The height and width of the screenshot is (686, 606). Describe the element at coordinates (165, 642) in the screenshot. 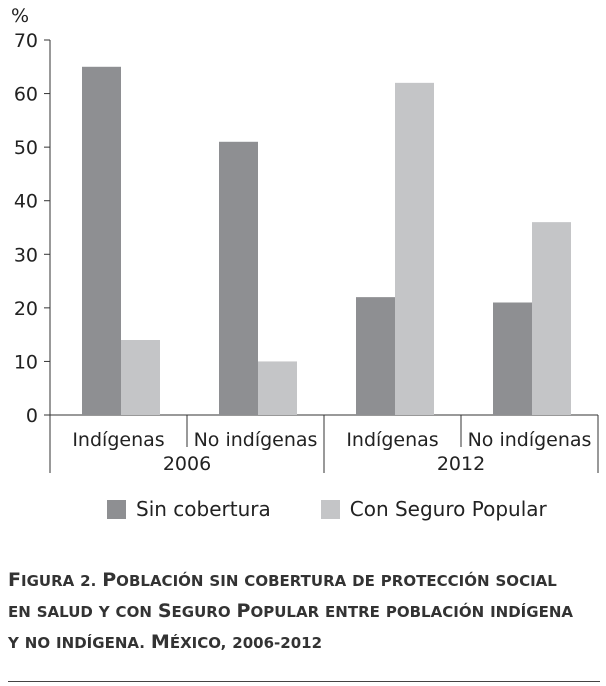

I see `caption-line-3: Y NO INDÍGENA. MÉXICO, 2006-2012` at that location.